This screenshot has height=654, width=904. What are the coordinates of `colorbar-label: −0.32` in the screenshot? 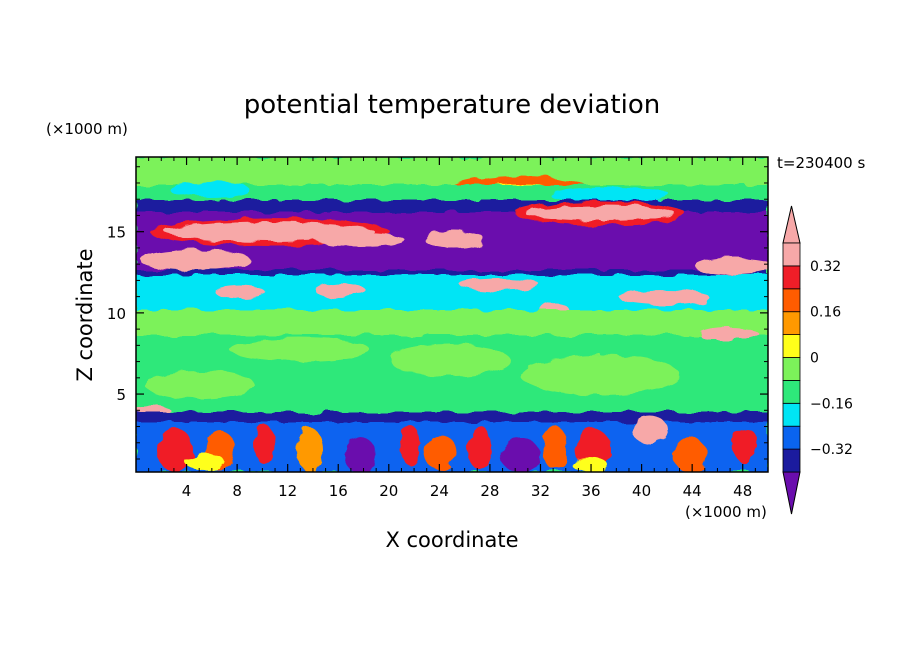 It's located at (831, 450).